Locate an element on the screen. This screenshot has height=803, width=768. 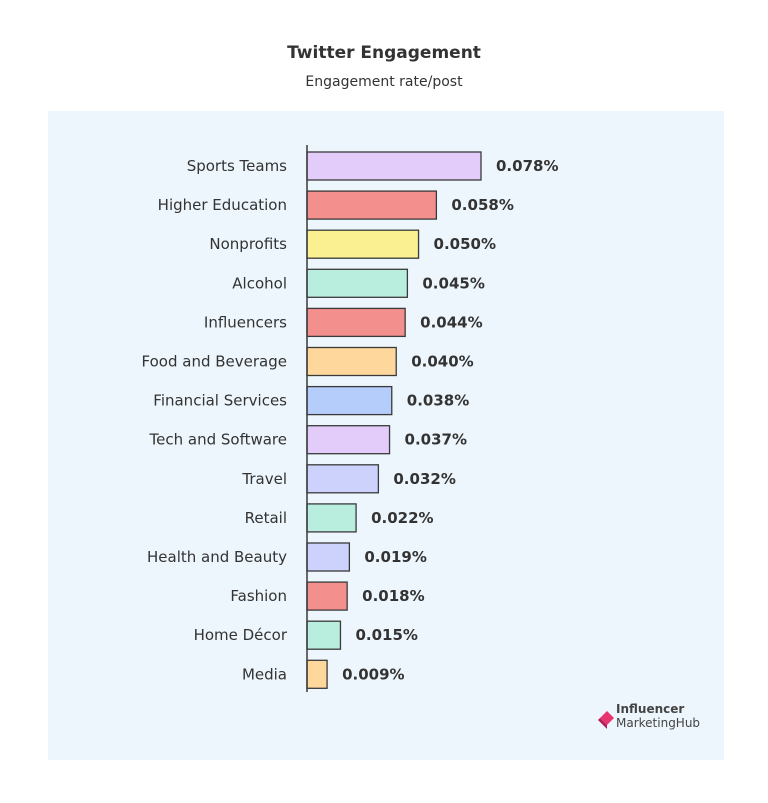
category-label: Alcohol is located at coordinates (259, 283).